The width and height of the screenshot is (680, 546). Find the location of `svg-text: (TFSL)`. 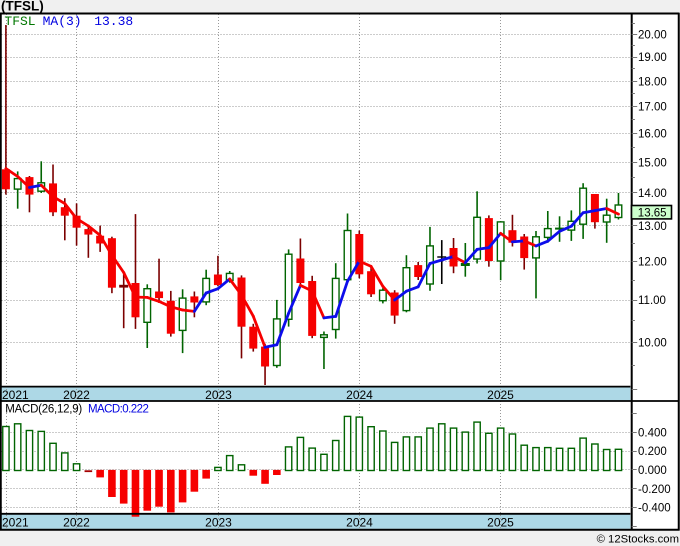

svg-text: (TFSL) is located at coordinates (22, 7).